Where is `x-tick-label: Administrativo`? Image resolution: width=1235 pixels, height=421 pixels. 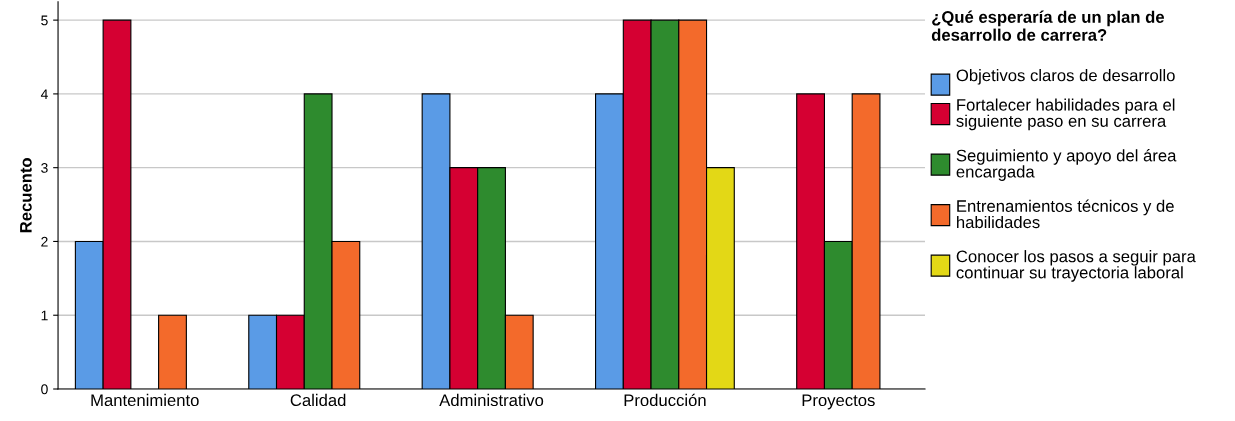 x-tick-label: Administrativo is located at coordinates (491, 400).